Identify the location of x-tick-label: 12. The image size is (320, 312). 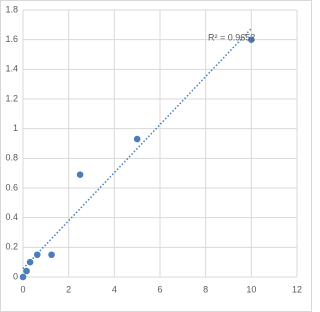
(297, 289).